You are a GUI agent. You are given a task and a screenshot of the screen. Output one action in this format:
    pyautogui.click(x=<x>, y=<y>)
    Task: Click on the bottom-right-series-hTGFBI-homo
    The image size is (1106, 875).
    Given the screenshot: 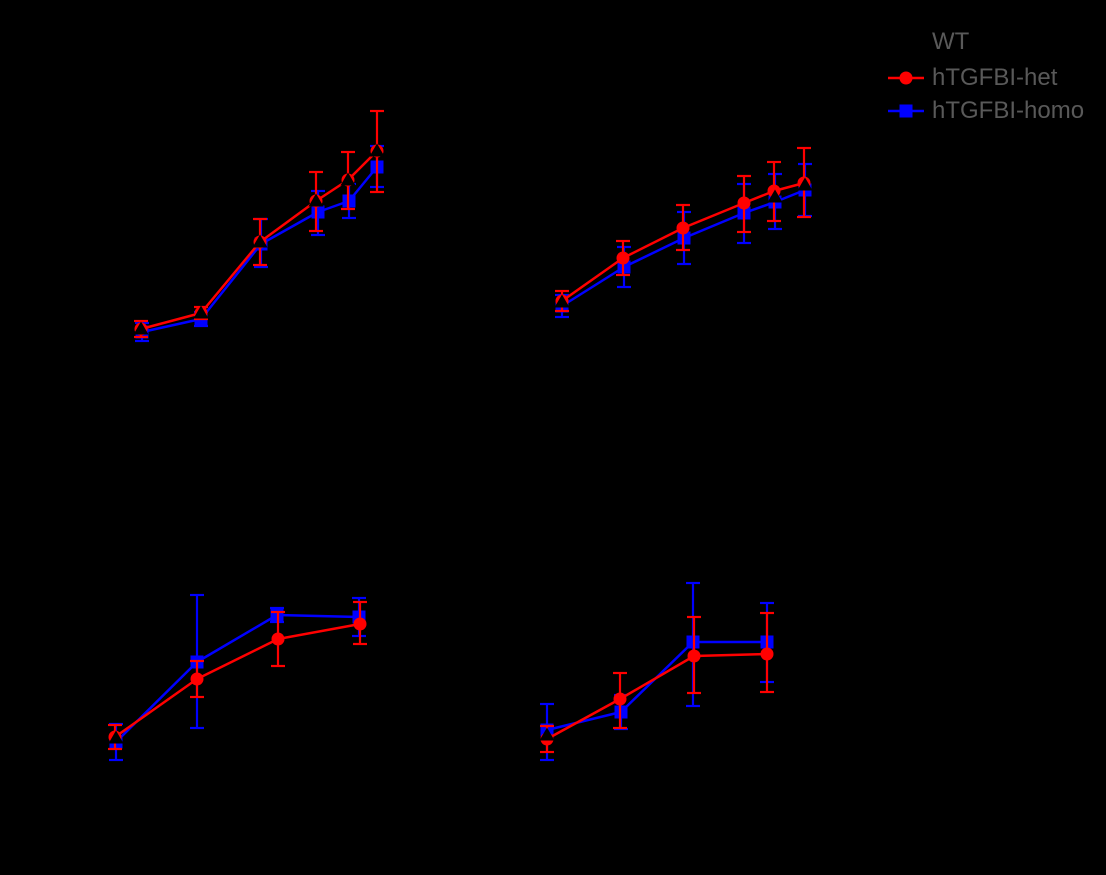 What is the action you would take?
    pyautogui.click(x=657, y=671)
    